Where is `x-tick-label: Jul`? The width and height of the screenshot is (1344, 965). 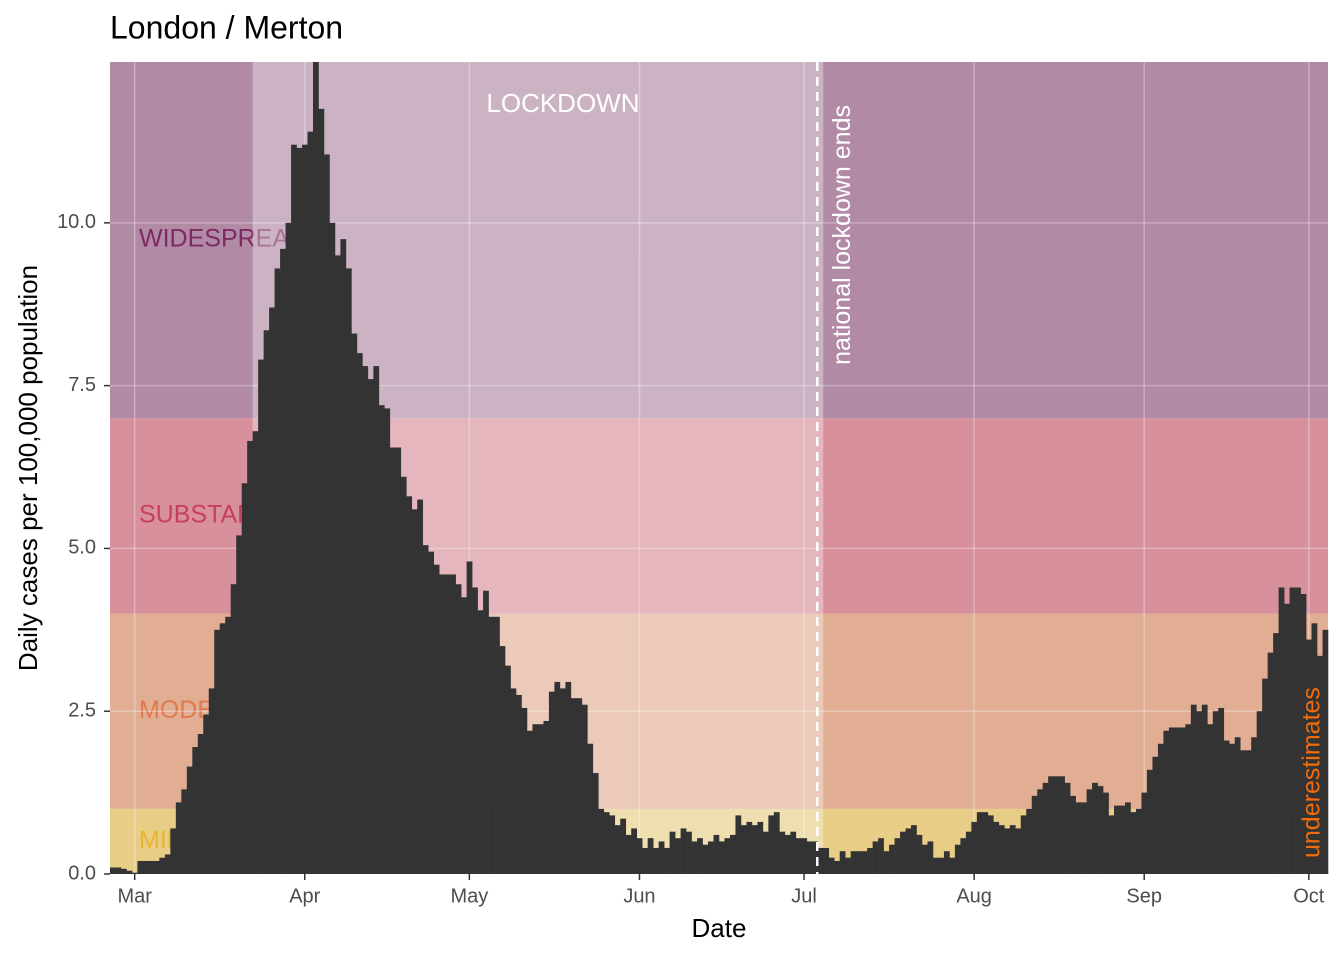
x-tick-label: Jul is located at coordinates (804, 896).